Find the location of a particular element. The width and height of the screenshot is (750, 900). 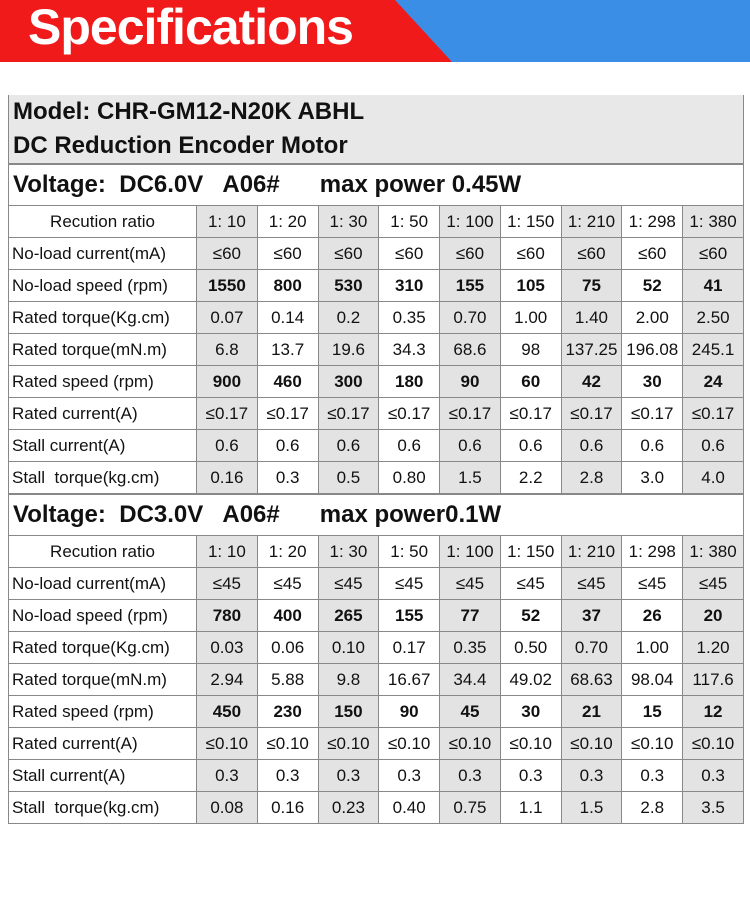

value-cell: 30 is located at coordinates (652, 381).